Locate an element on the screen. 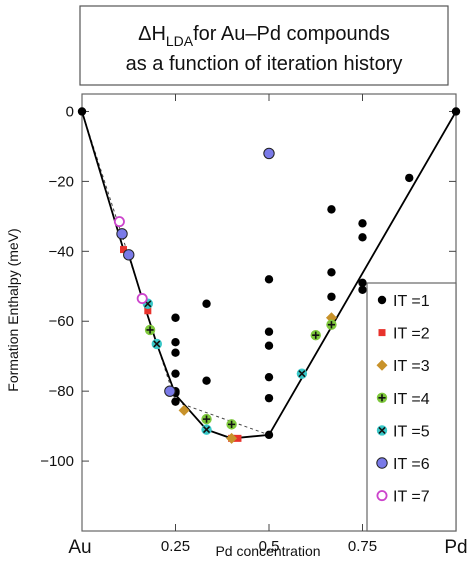  legend-marker-it1 is located at coordinates (382, 300).